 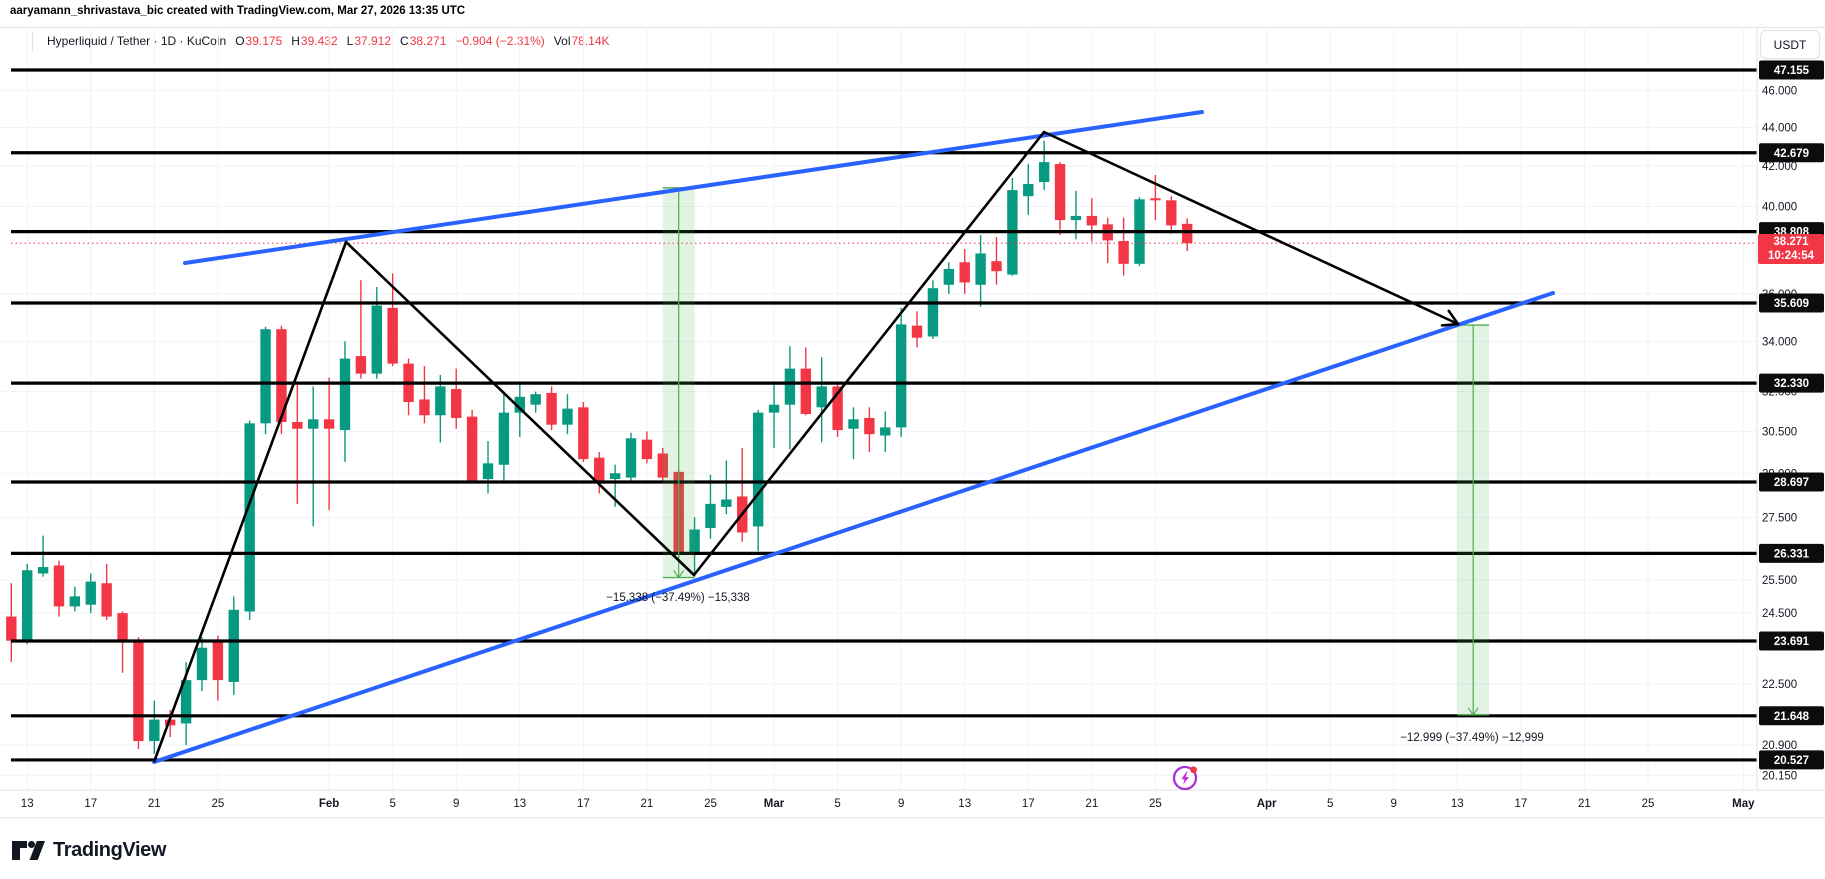 I want to click on svg-text: 44.000, so click(x=1779, y=128).